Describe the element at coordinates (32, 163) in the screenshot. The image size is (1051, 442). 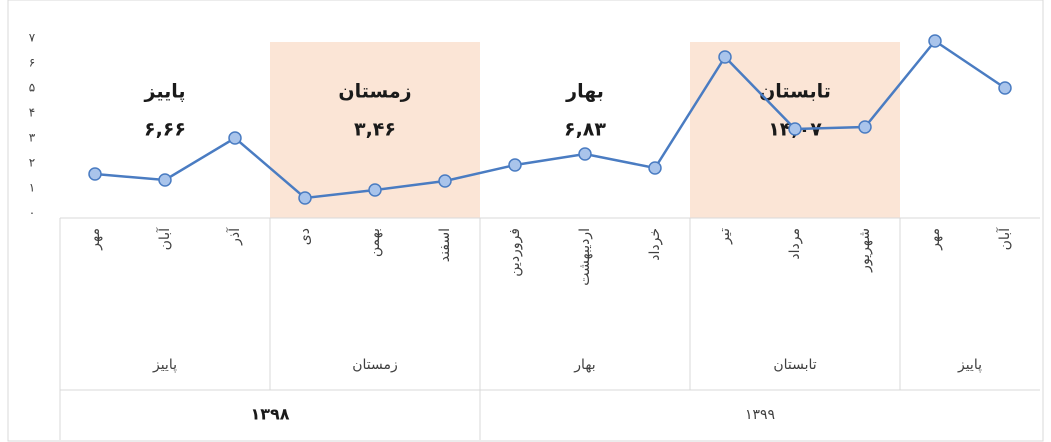
I see `y-tick-label: ۲` at that location.